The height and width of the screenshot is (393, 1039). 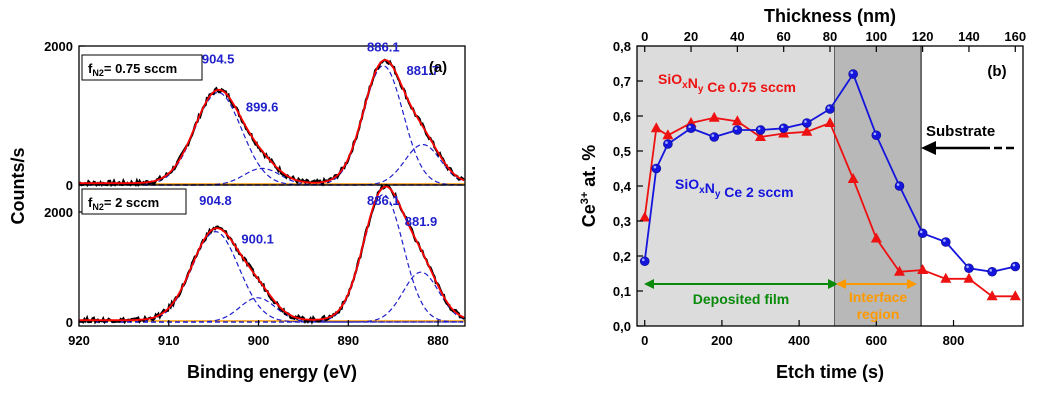 What do you see at coordinates (622, 116) in the screenshot?
I see `y-tick-label: 0,6` at bounding box center [622, 116].